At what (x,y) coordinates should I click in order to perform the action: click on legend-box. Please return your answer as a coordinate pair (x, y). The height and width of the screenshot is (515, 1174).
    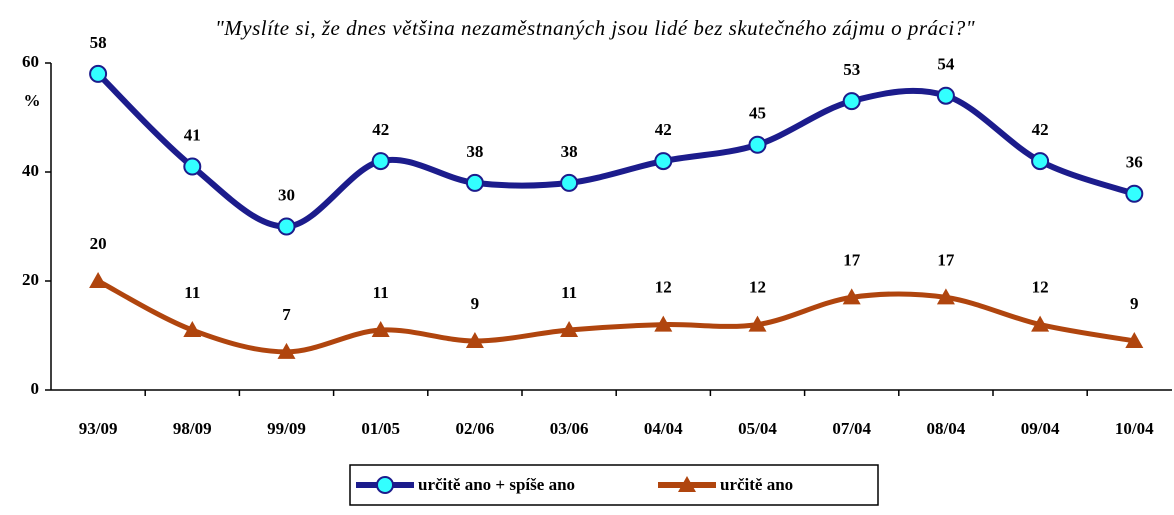
    Looking at the image, I should click on (614, 485).